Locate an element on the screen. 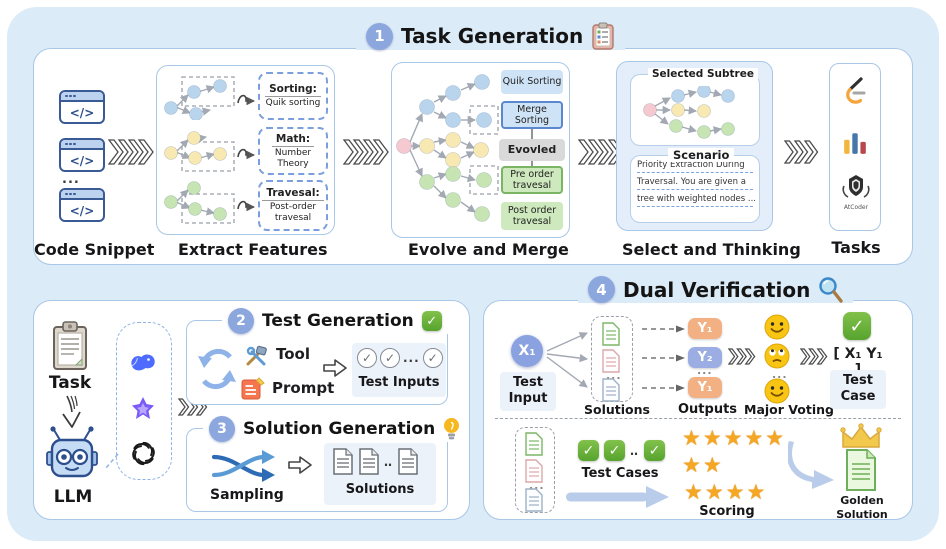 The image size is (946, 549). code-window-1: </> is located at coordinates (82, 107).